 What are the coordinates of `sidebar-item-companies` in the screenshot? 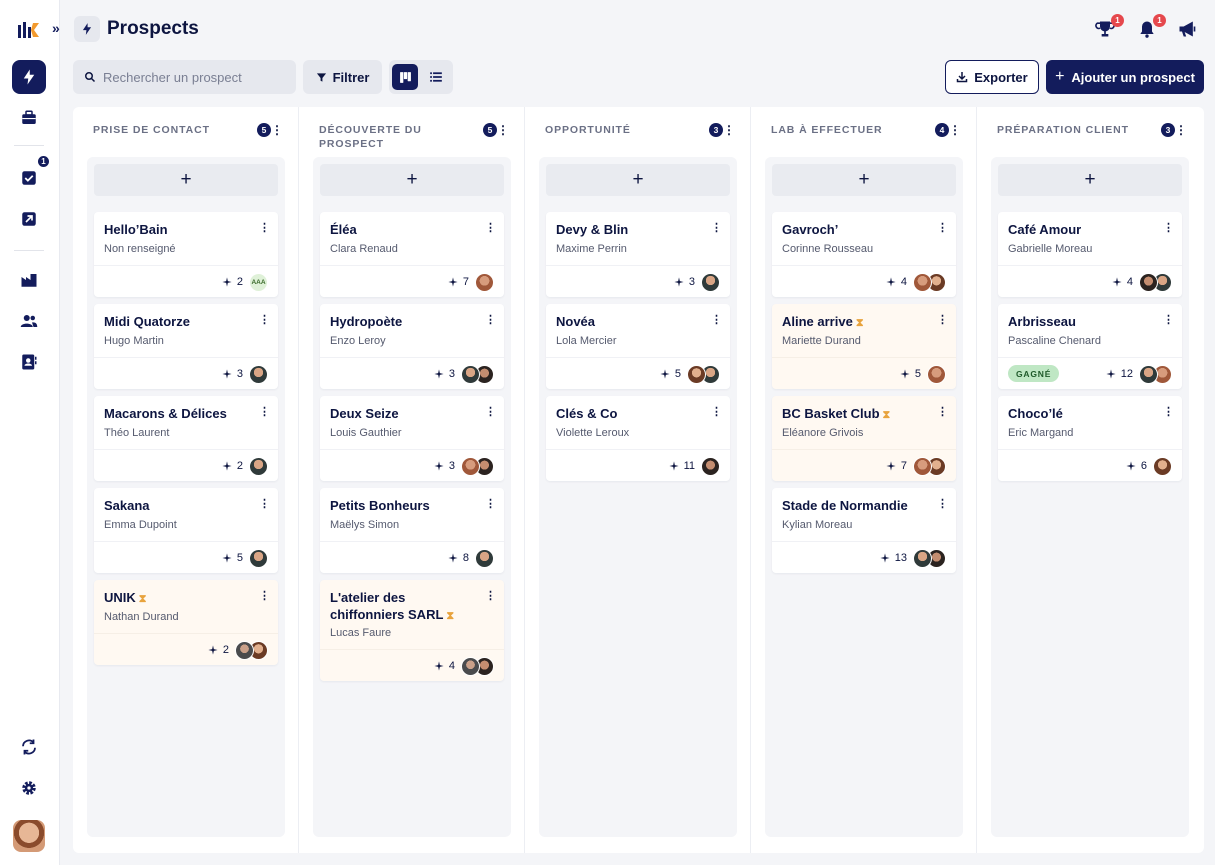 It's located at (29, 280).